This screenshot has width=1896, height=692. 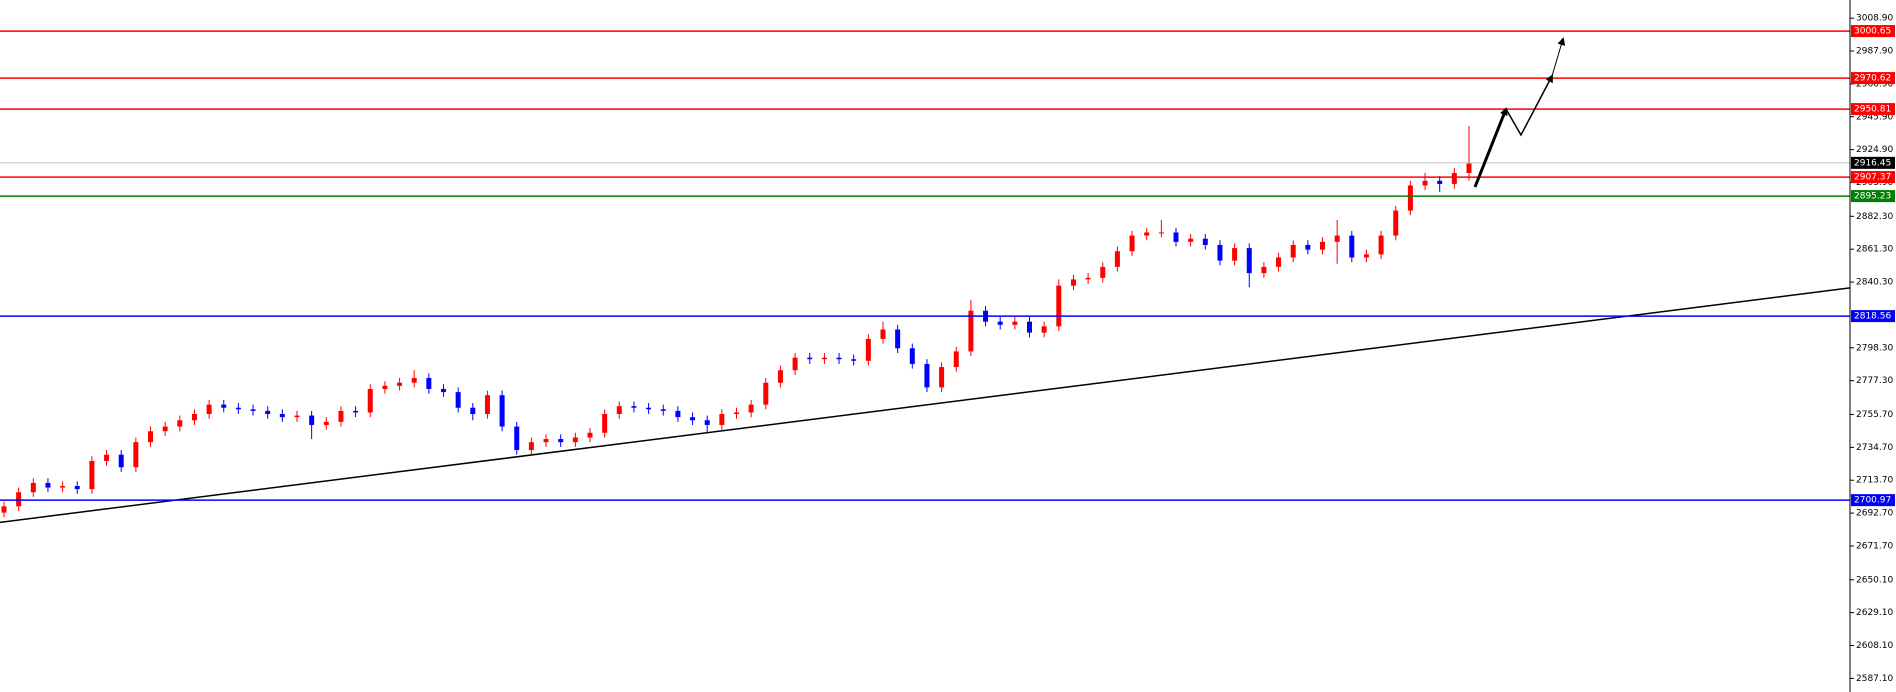 What do you see at coordinates (1874, 150) in the screenshot?
I see `y-tick-label: 2924.90` at bounding box center [1874, 150].